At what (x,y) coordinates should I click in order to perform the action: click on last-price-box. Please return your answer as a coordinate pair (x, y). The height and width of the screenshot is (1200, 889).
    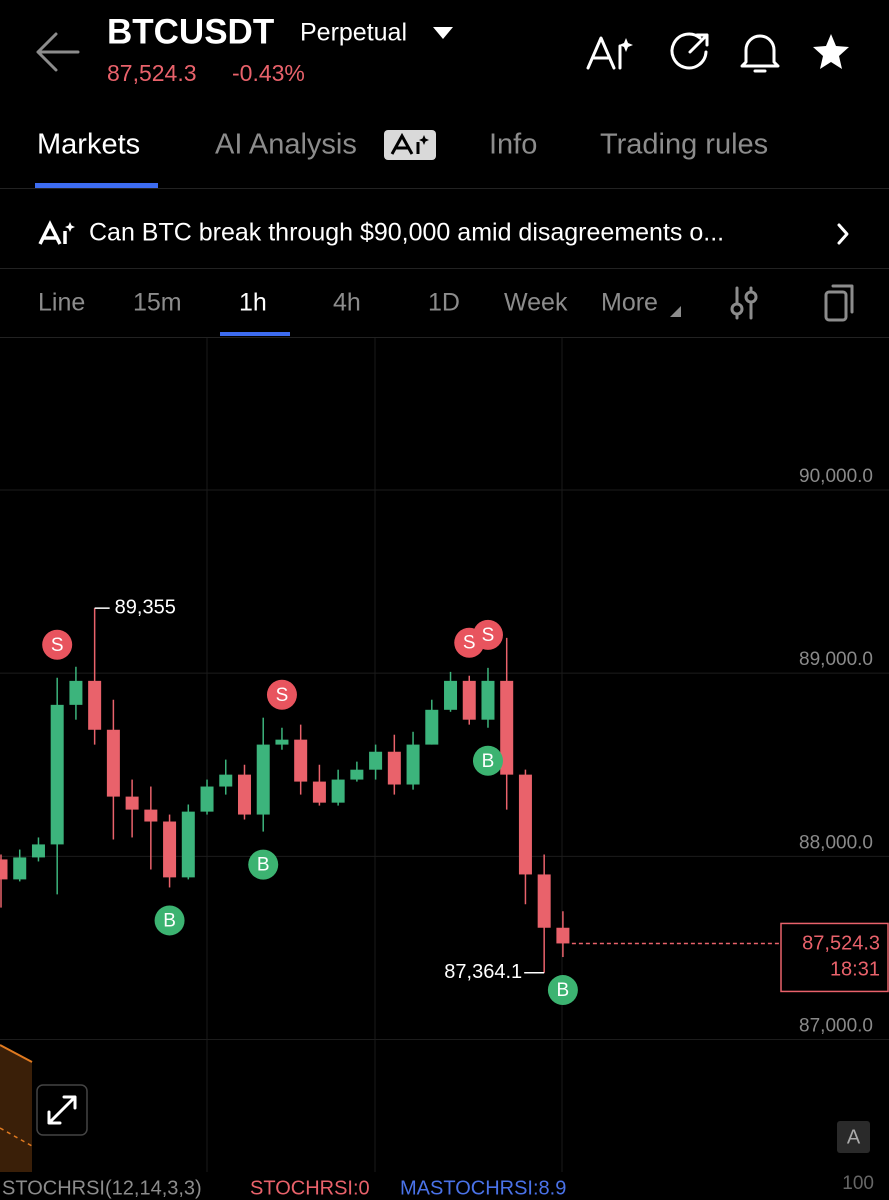
    Looking at the image, I should click on (834, 957).